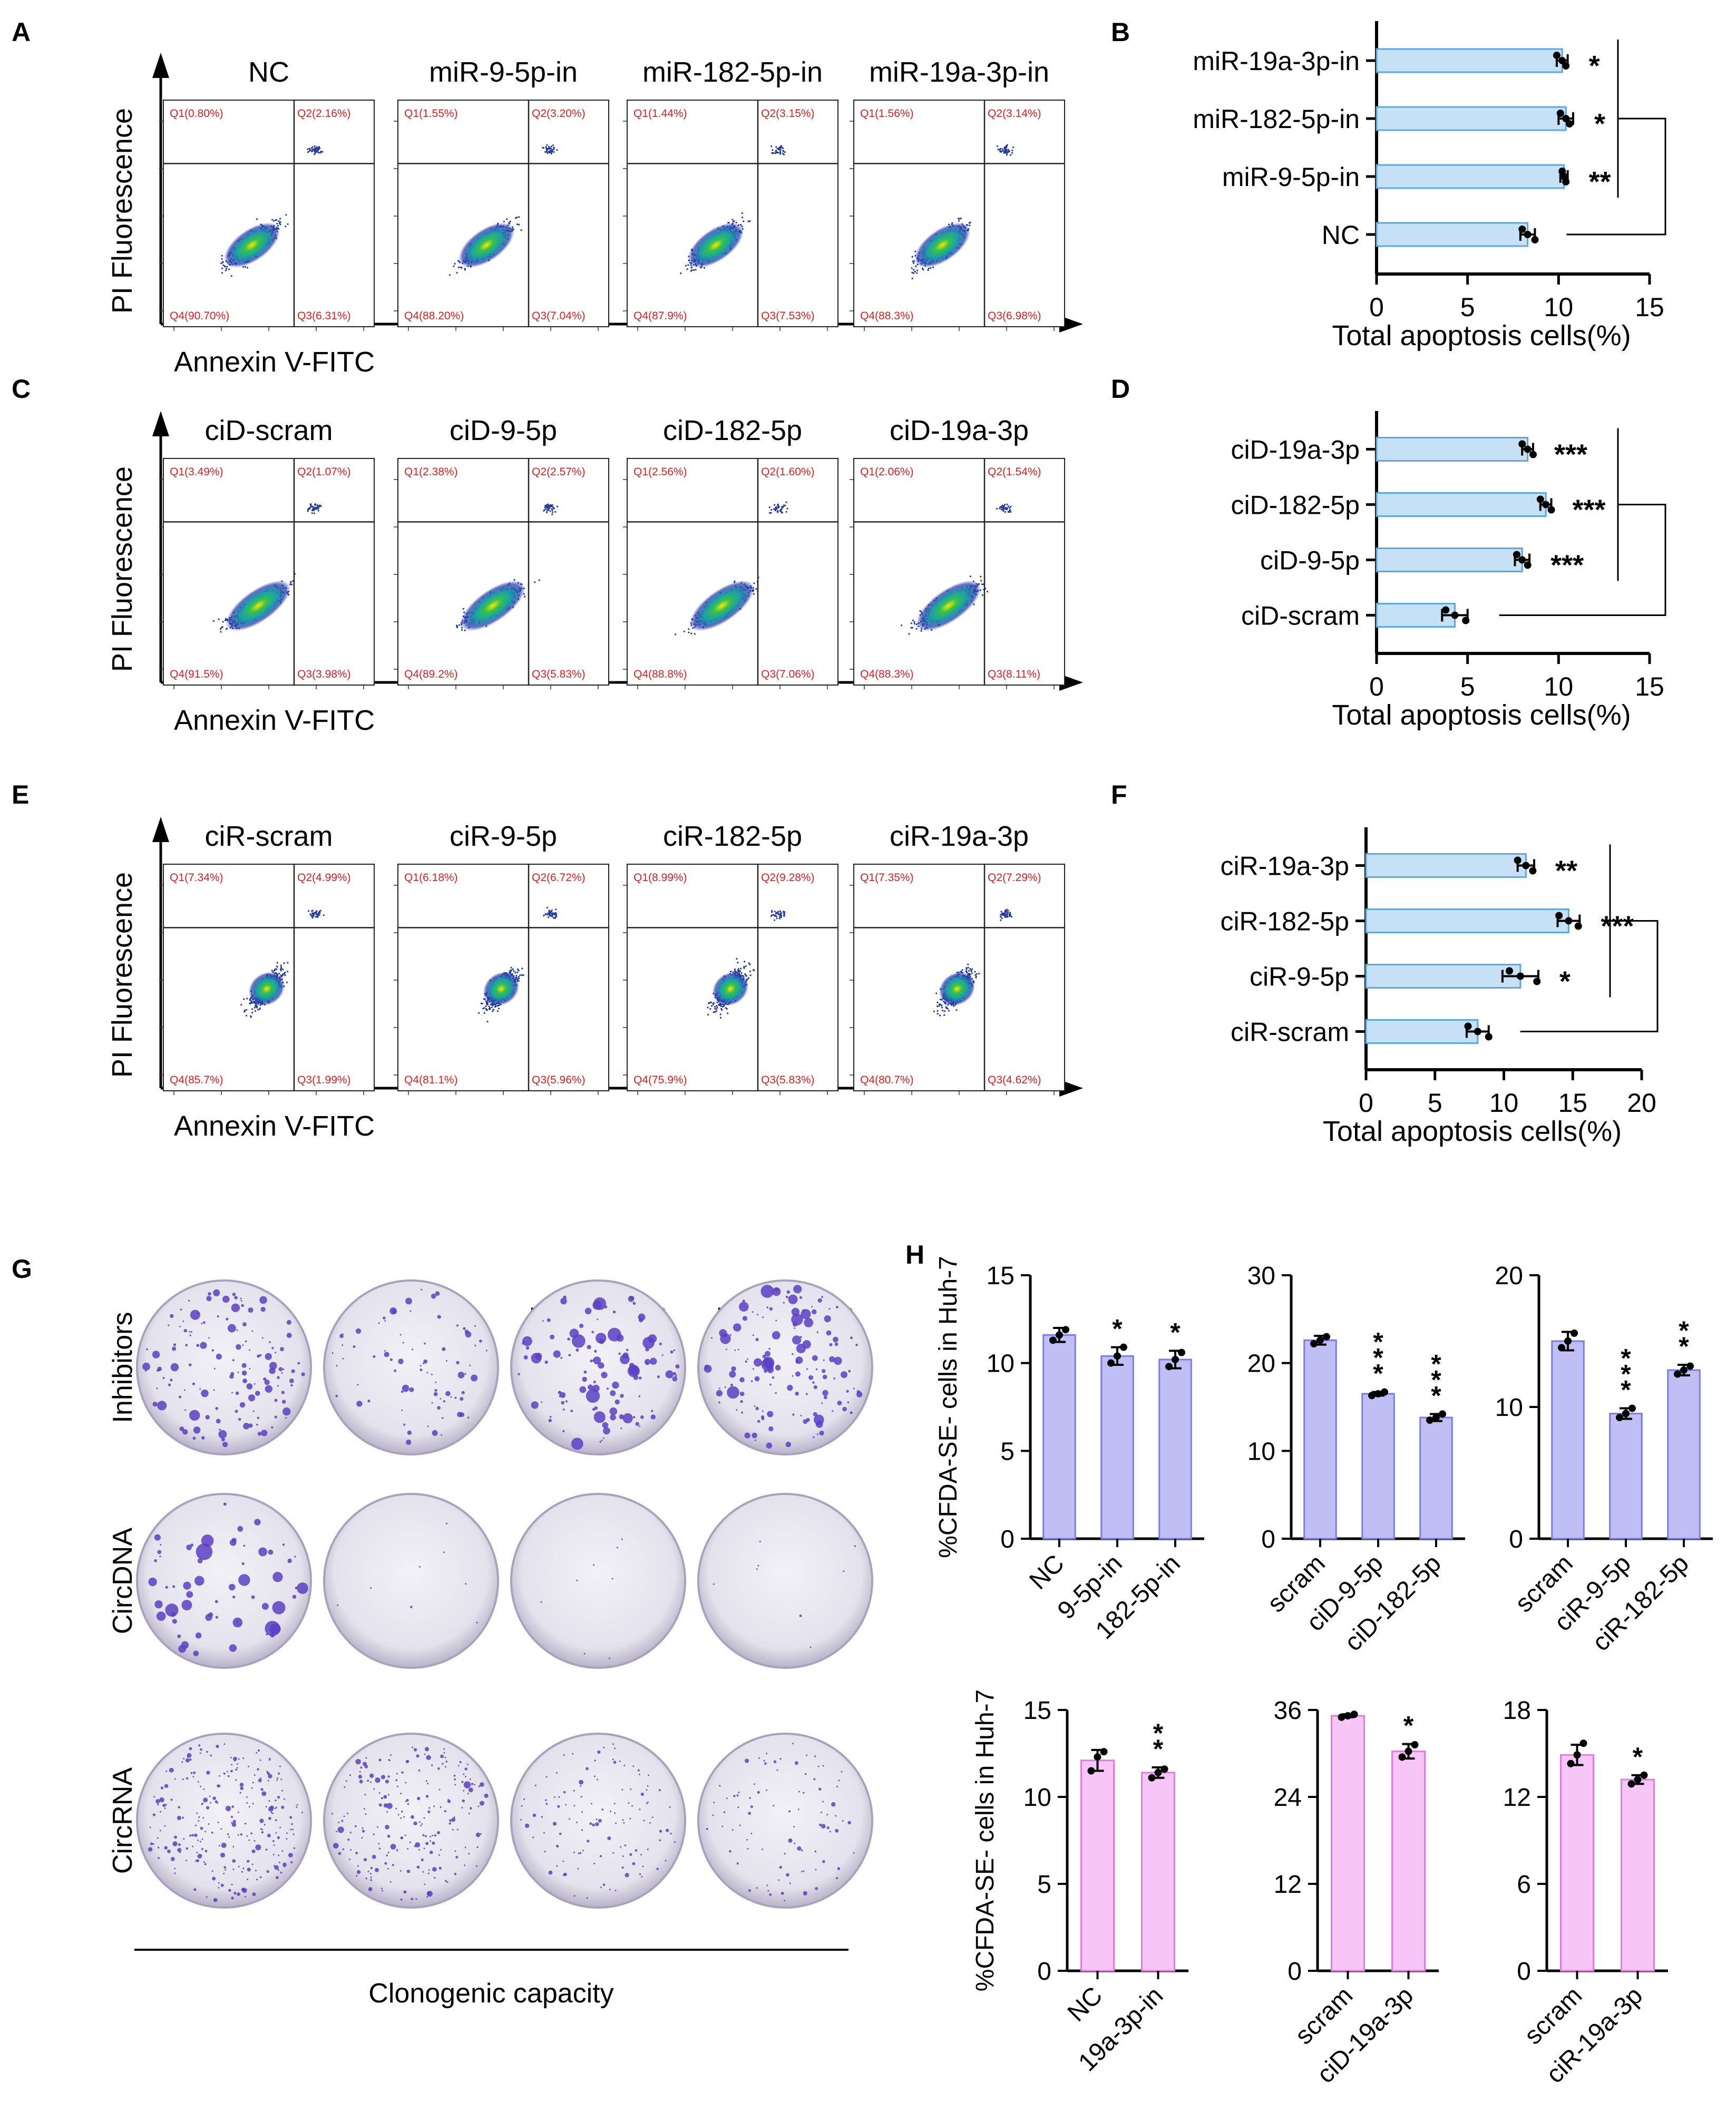  Describe the element at coordinates (887, 472) in the screenshot. I see `quadrant-label-q1: Q1(2.06%)` at that location.